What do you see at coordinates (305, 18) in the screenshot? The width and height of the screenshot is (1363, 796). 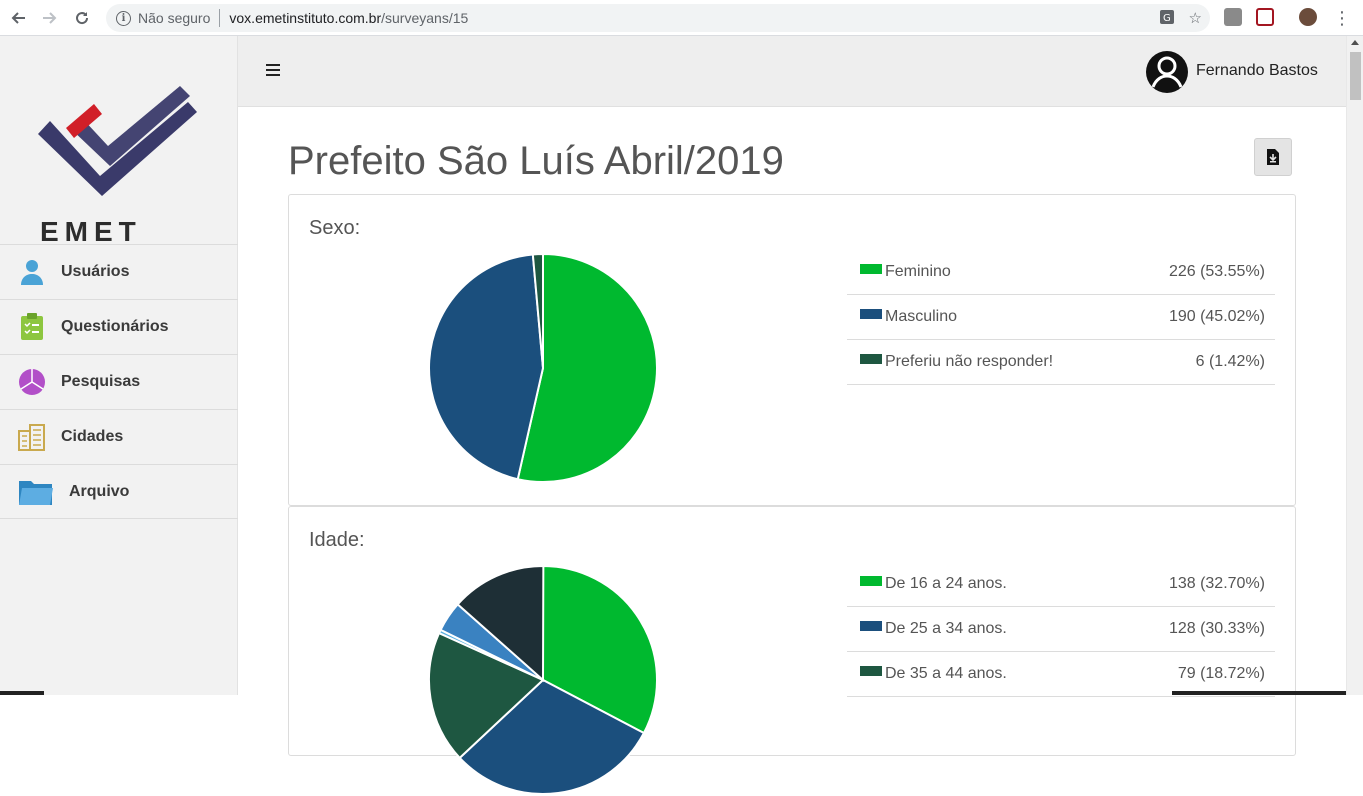 I see `url-host: vox.emetinstituto.com.br` at bounding box center [305, 18].